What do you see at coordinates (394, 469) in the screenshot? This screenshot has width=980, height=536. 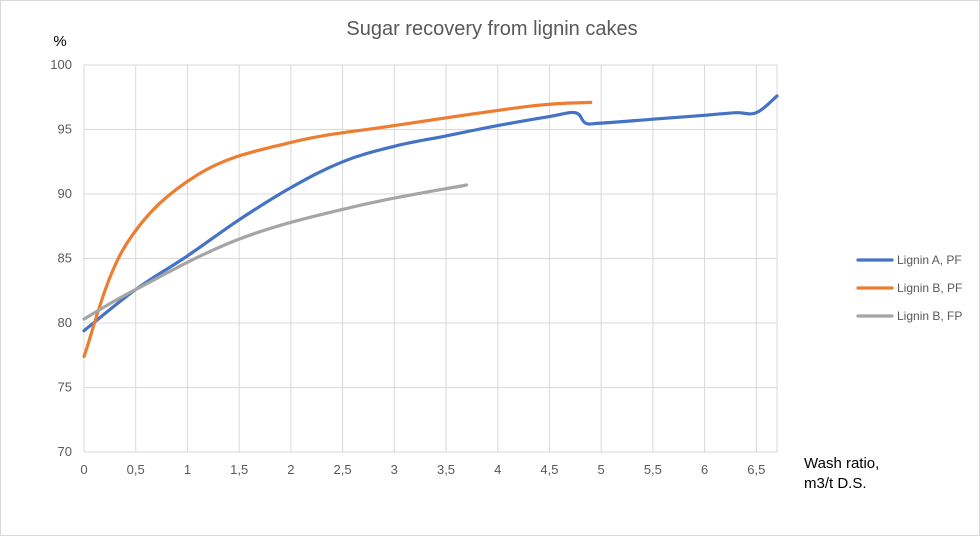 I see `x-tick-label: 3` at bounding box center [394, 469].